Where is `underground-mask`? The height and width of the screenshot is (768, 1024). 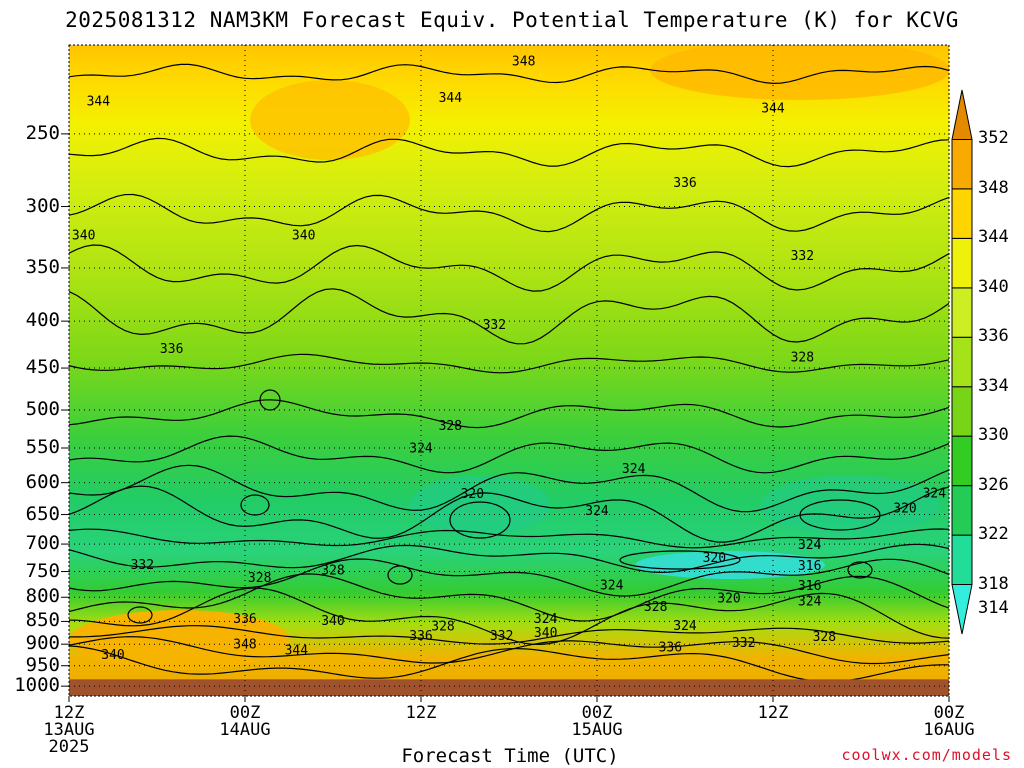 underground-mask is located at coordinates (509, 687).